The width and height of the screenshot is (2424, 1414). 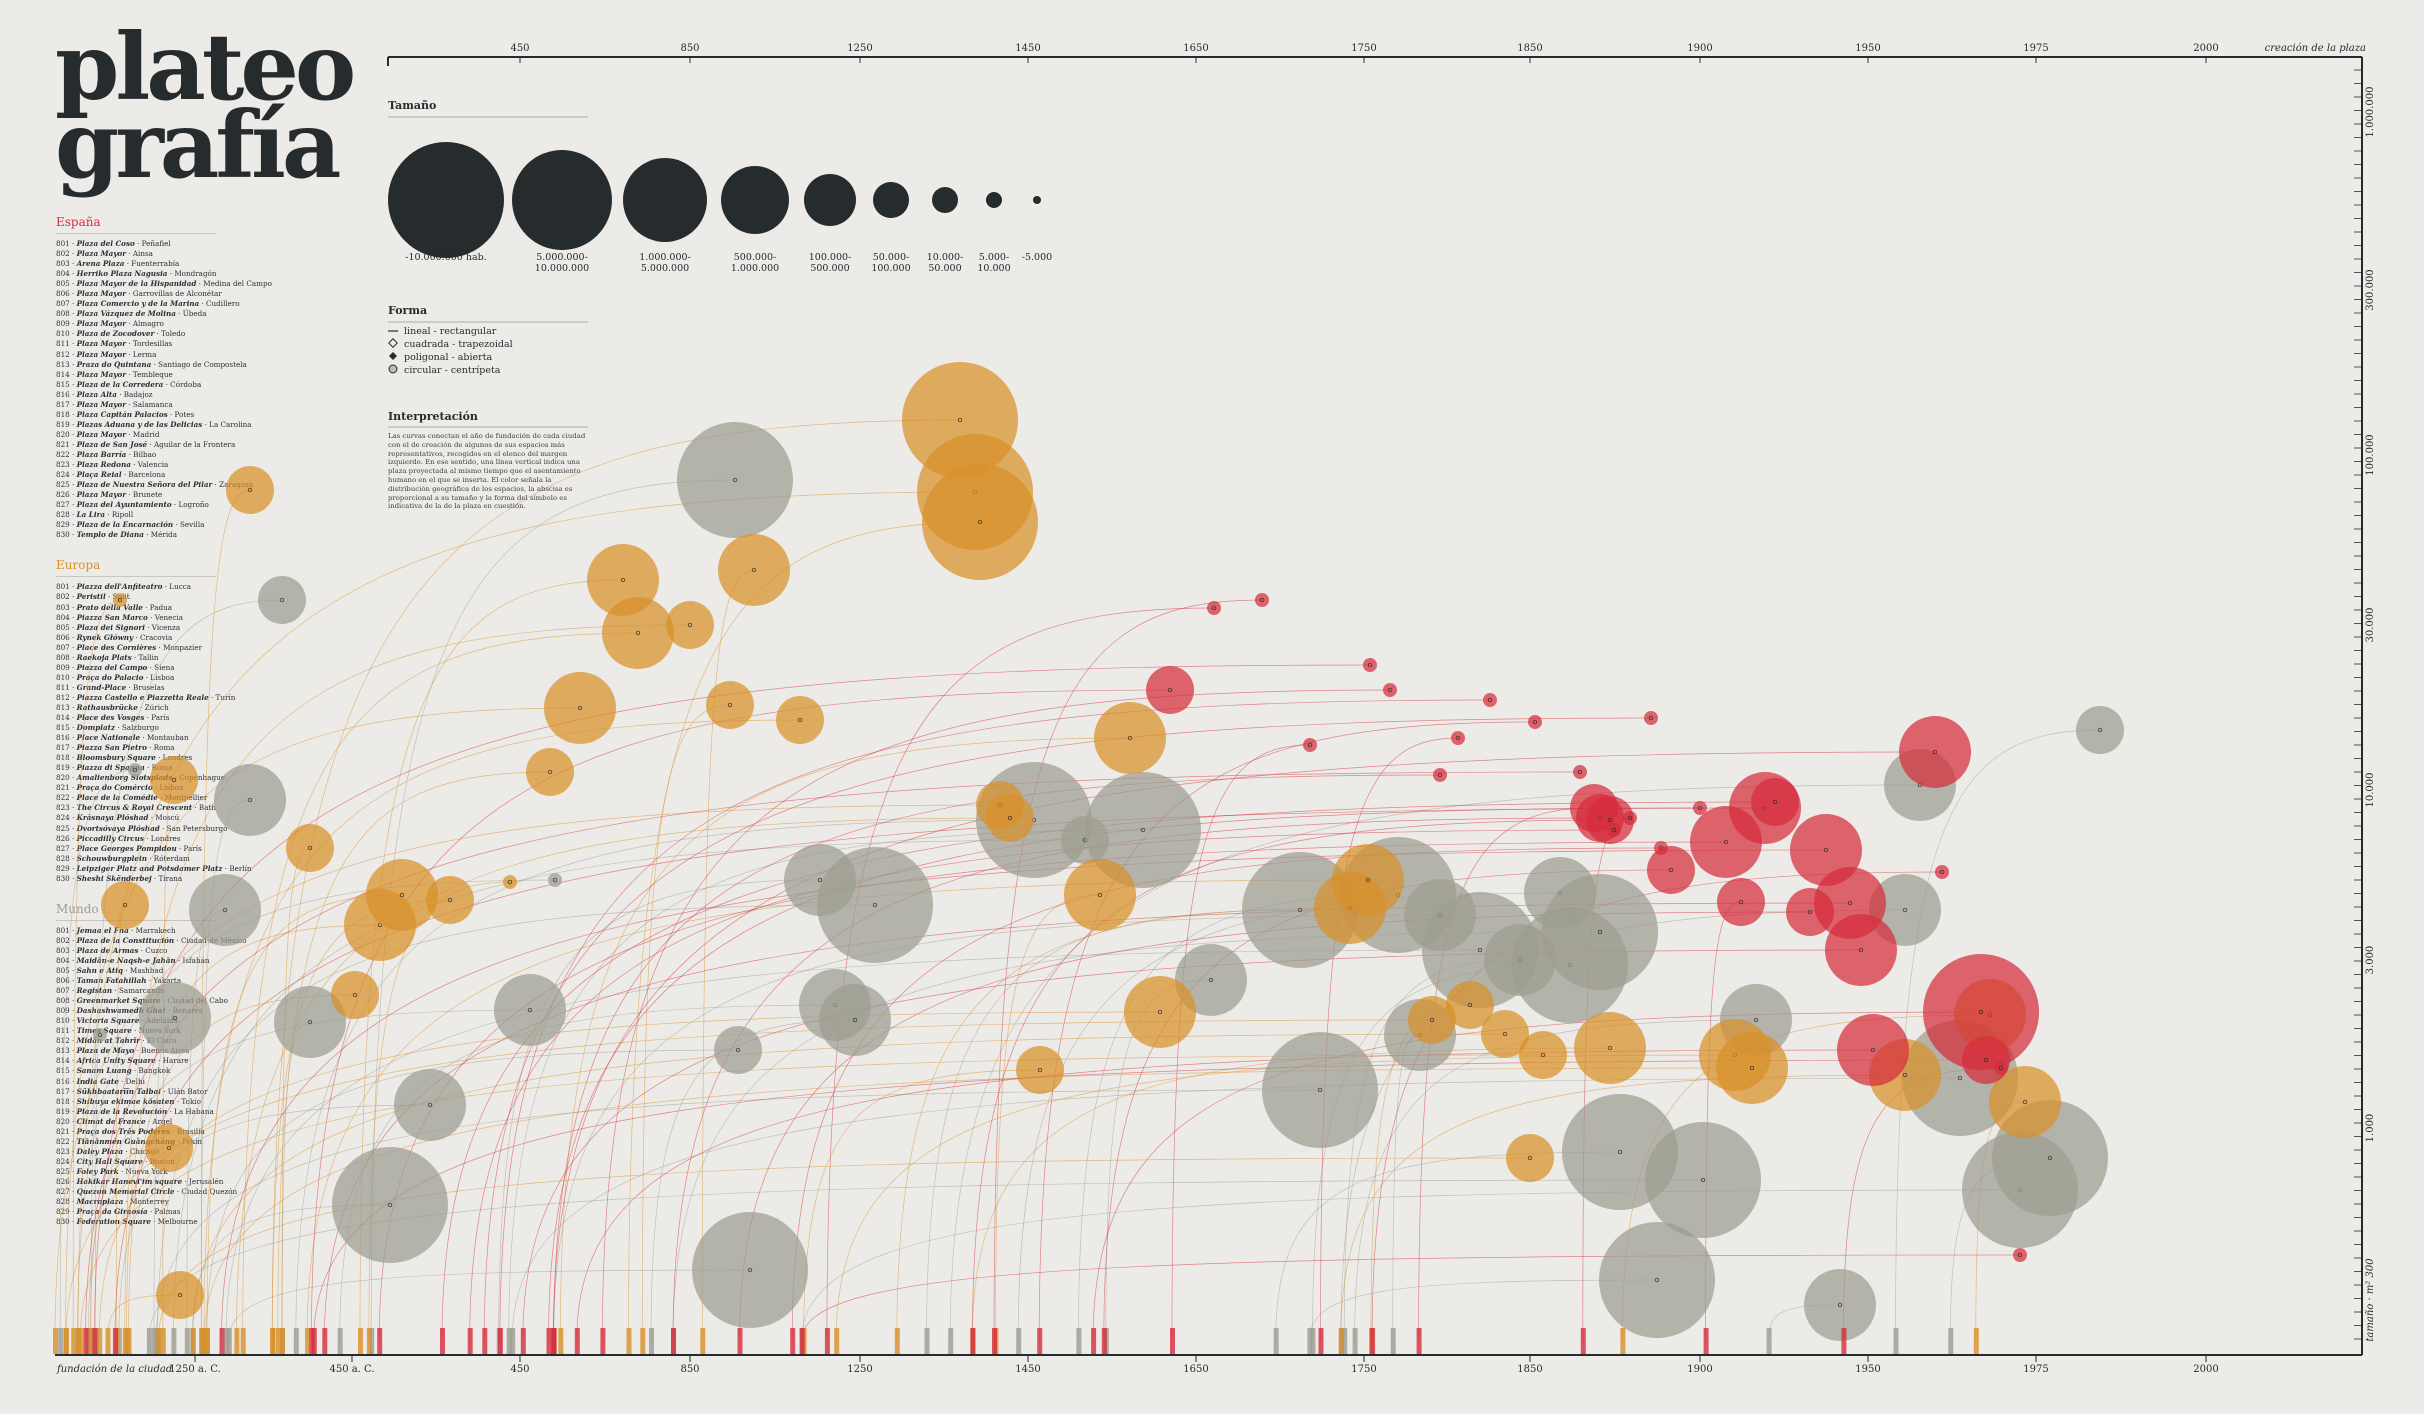 What do you see at coordinates (107, 657) in the screenshot?
I see `list-item: 808 · Raekoja Plats · Tallin` at bounding box center [107, 657].